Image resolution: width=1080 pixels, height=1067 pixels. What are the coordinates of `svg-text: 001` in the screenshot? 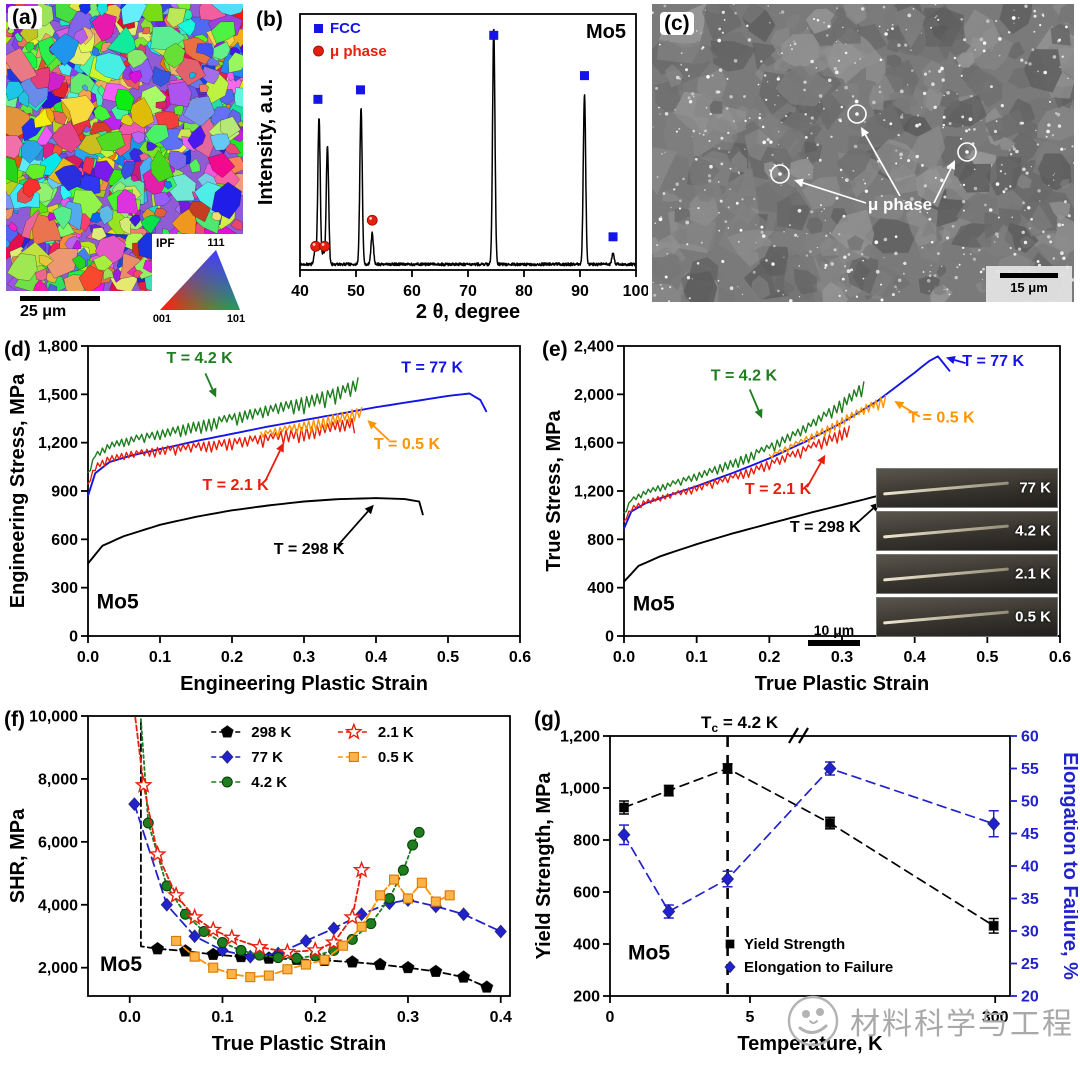 It's located at (162, 319).